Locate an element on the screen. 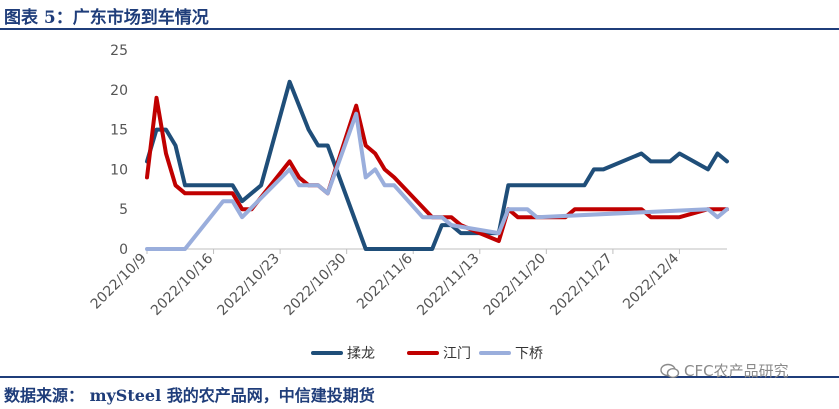 The height and width of the screenshot is (409, 839). watermark-text: CFC农产品研究 is located at coordinates (736, 371).